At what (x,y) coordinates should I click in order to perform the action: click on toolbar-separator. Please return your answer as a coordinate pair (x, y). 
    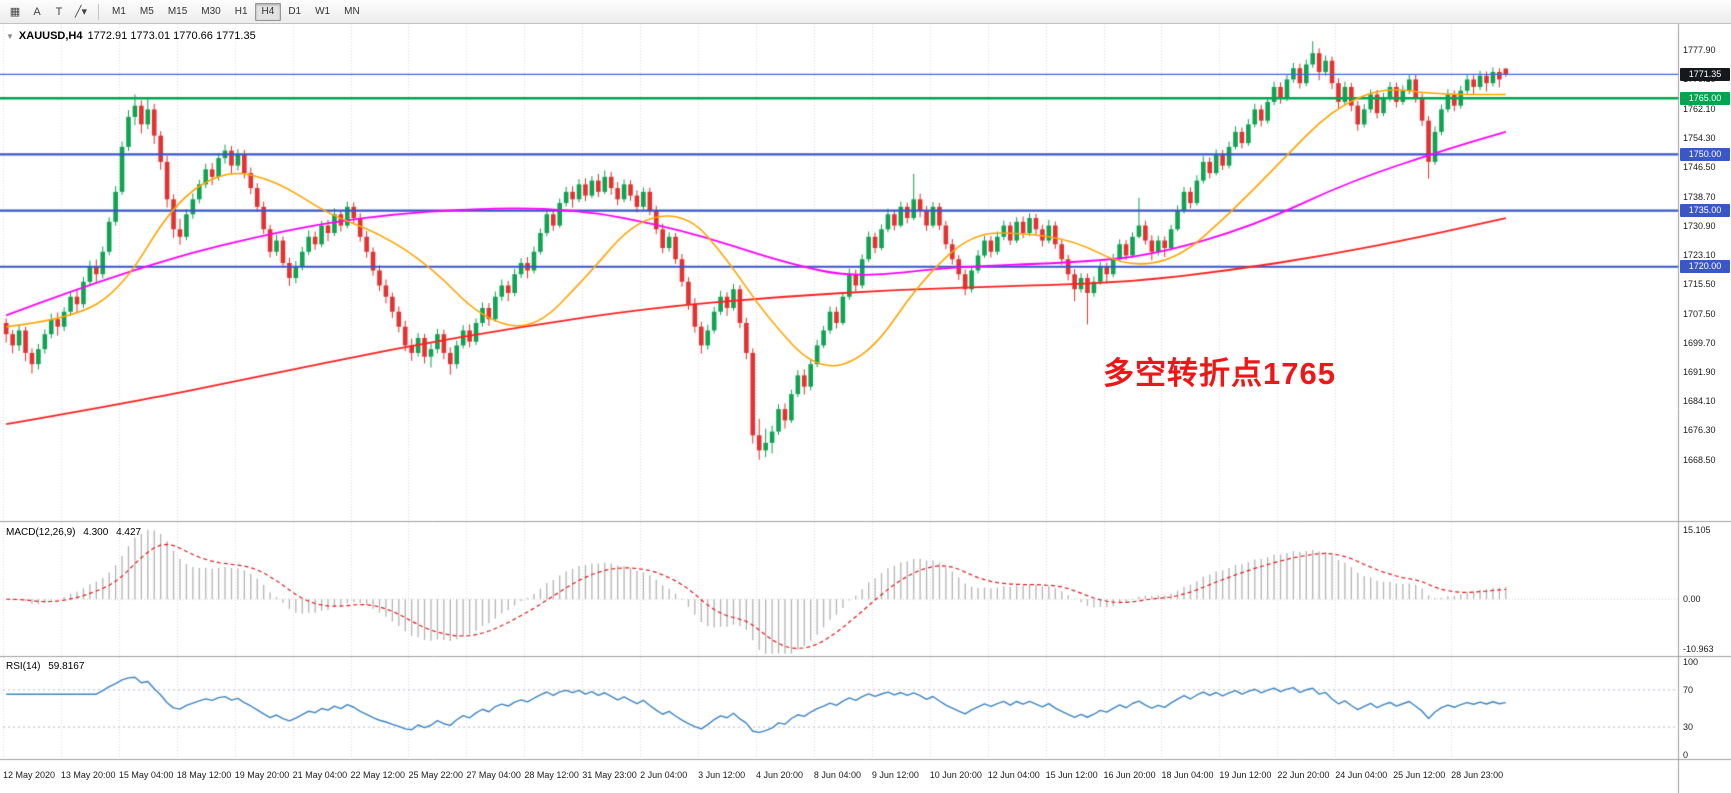
    Looking at the image, I should click on (98, 11).